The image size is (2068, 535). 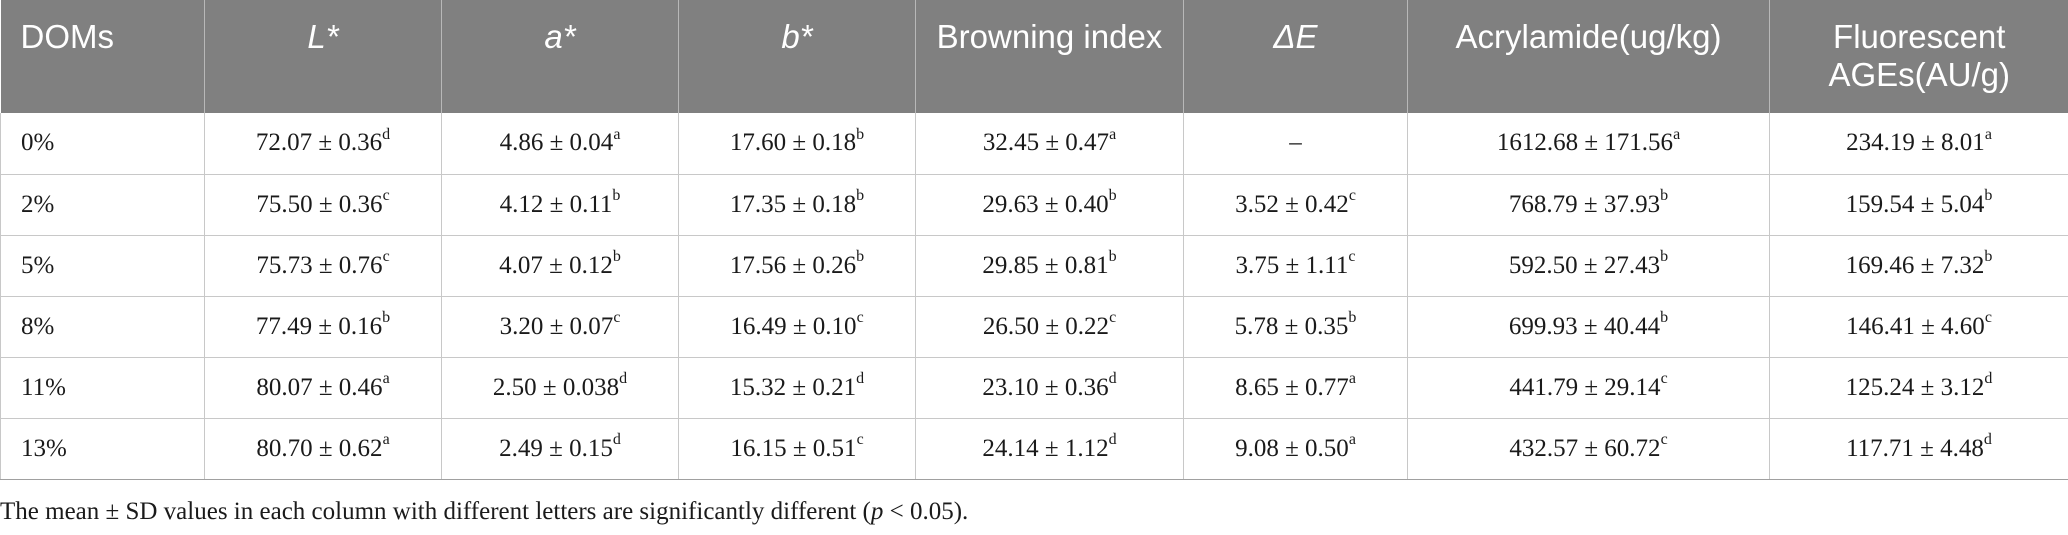 What do you see at coordinates (793, 326) in the screenshot?
I see `cell-value: 16.49 ± 0.10` at bounding box center [793, 326].